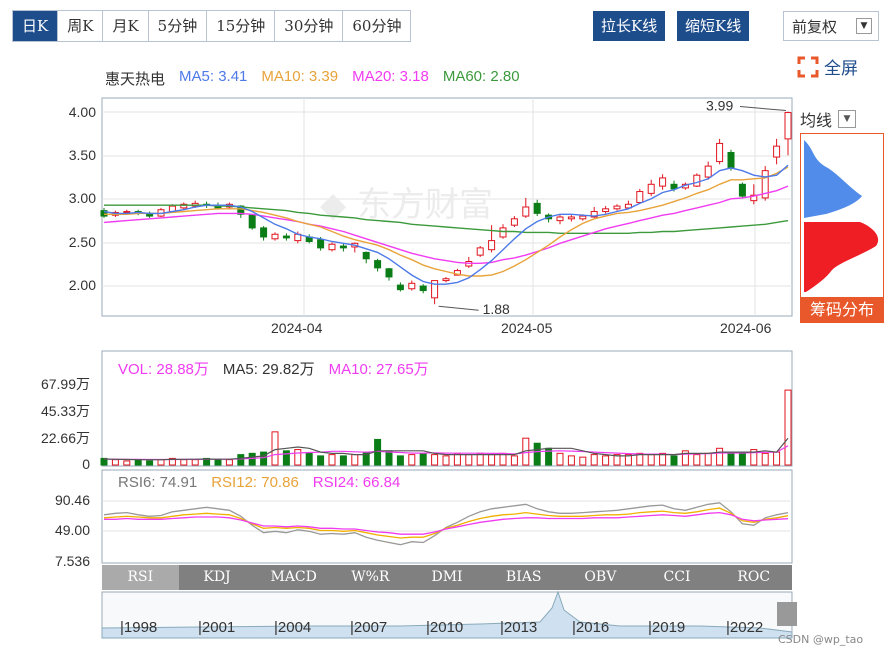 The image size is (888, 656). What do you see at coordinates (667, 627) in the screenshot?
I see `nav-year-8: |2019` at bounding box center [667, 627].